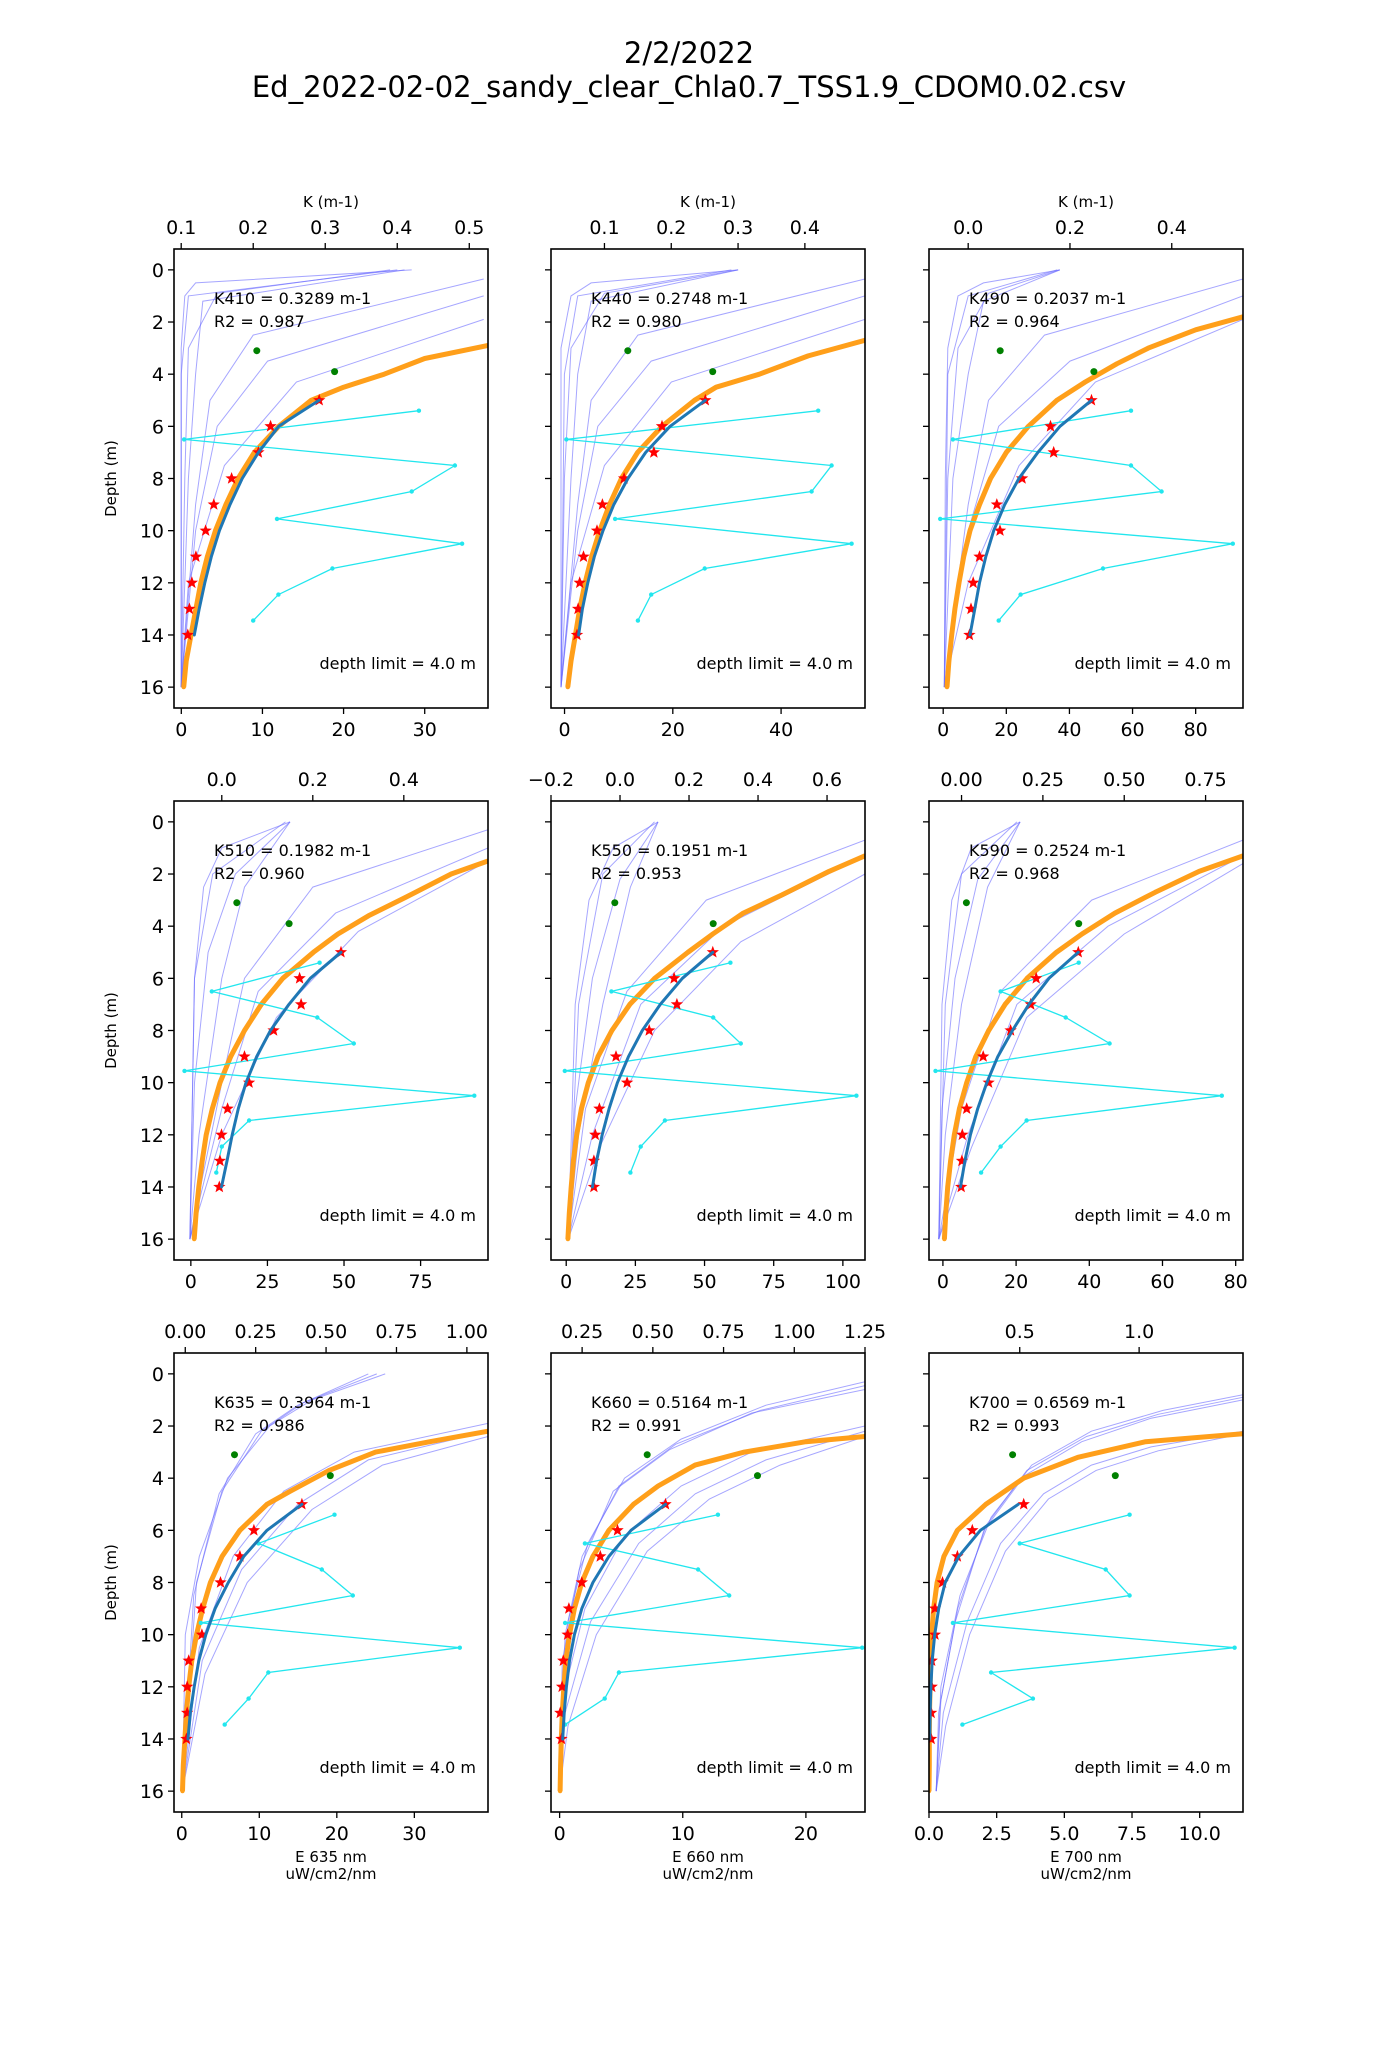 The height and width of the screenshot is (2067, 1378). I want to click on x-tick-label: 0, so click(181, 730).